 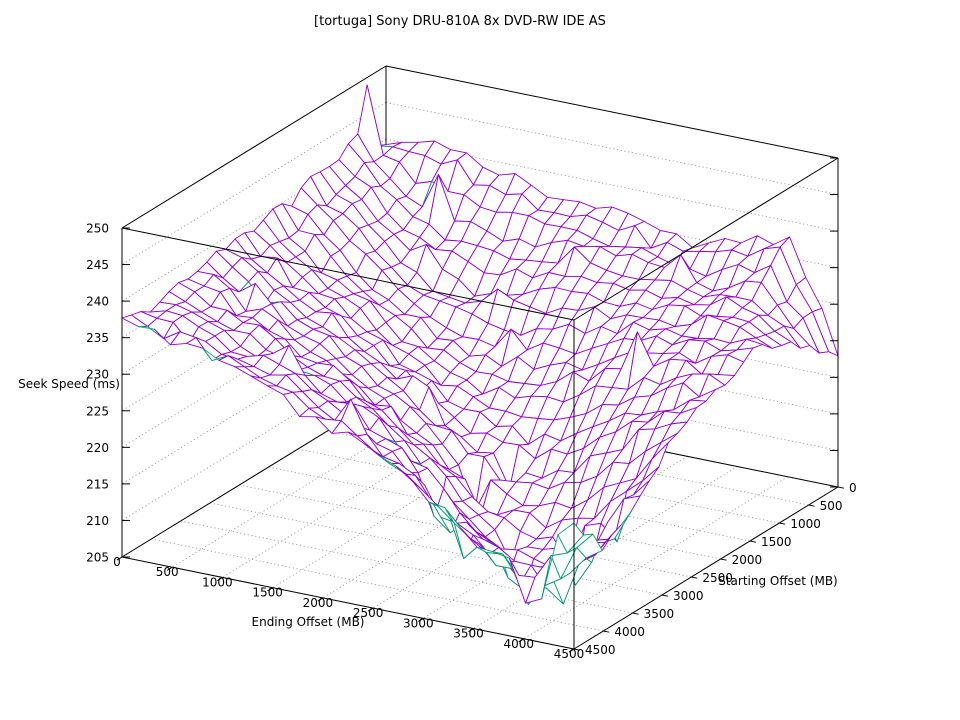 What do you see at coordinates (688, 596) in the screenshot?
I see `y-tick-label: 3000` at bounding box center [688, 596].